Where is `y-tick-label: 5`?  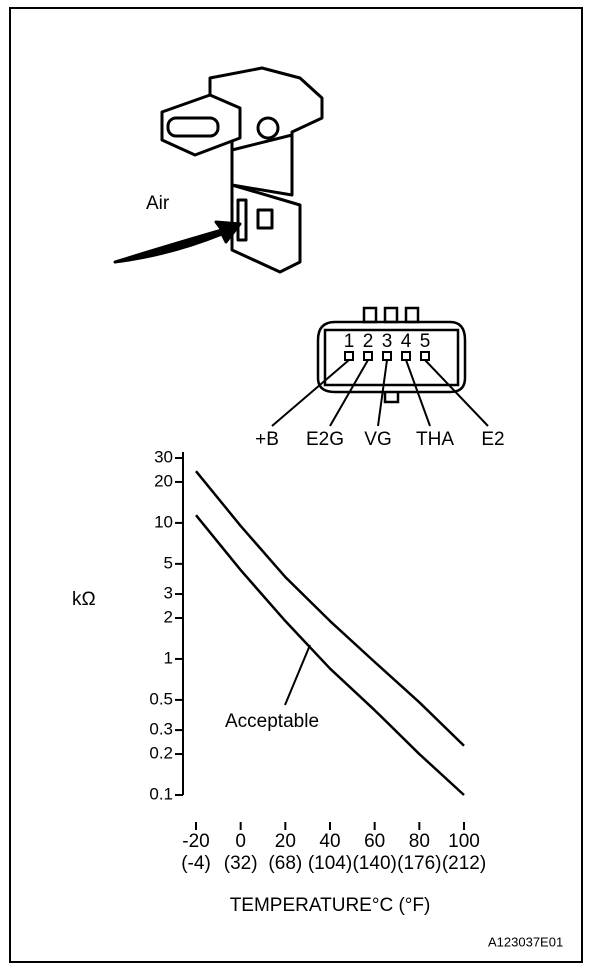 y-tick-label: 5 is located at coordinates (168, 562).